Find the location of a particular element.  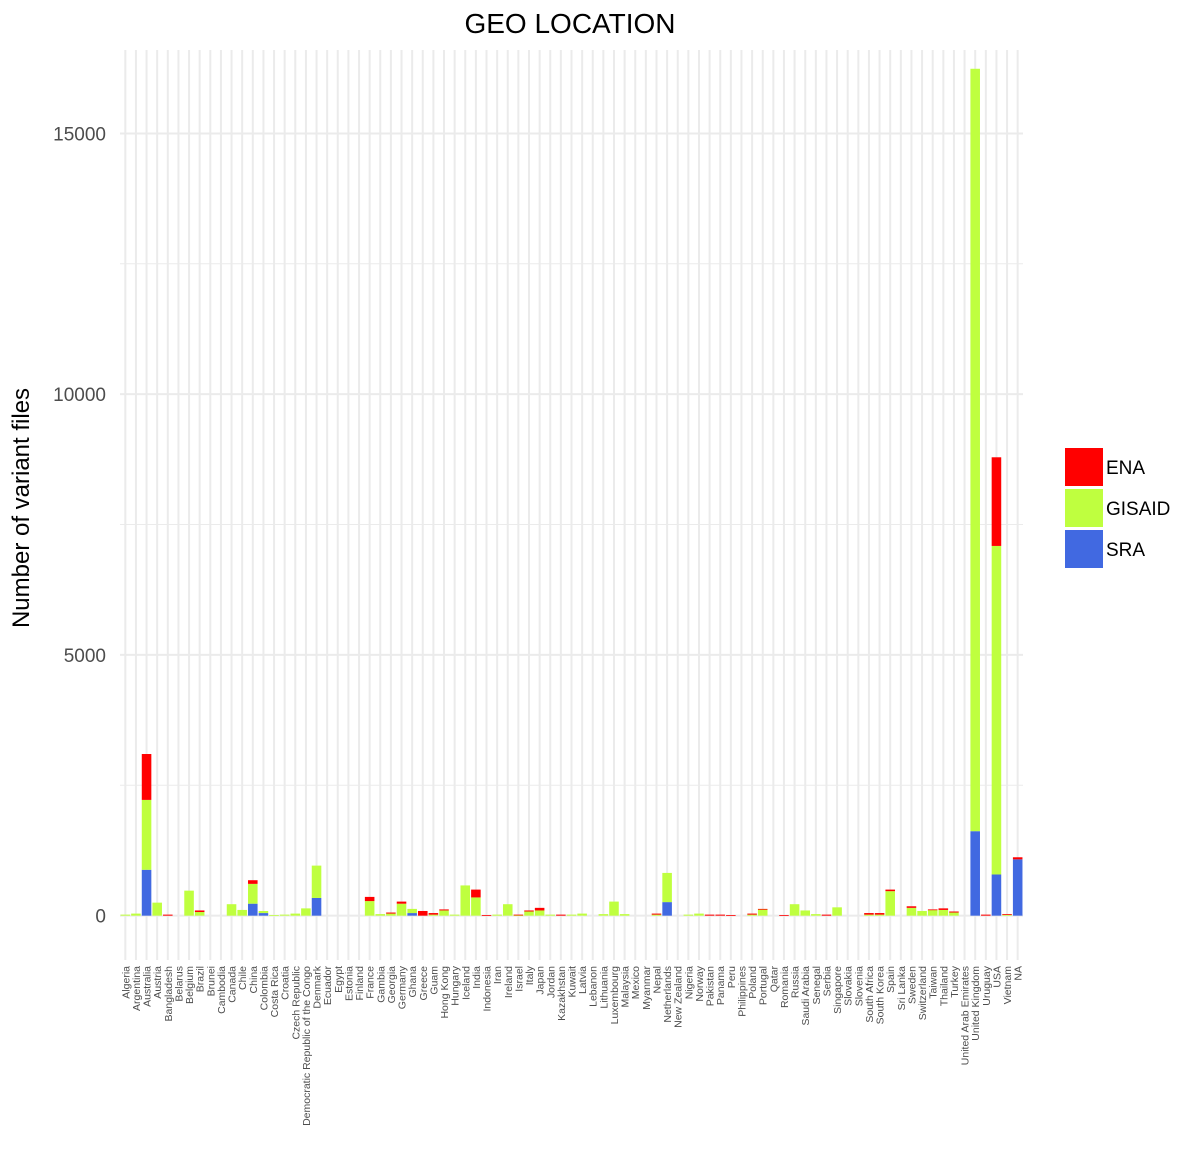

x-tick-label: Brunei is located at coordinates (211, 981).